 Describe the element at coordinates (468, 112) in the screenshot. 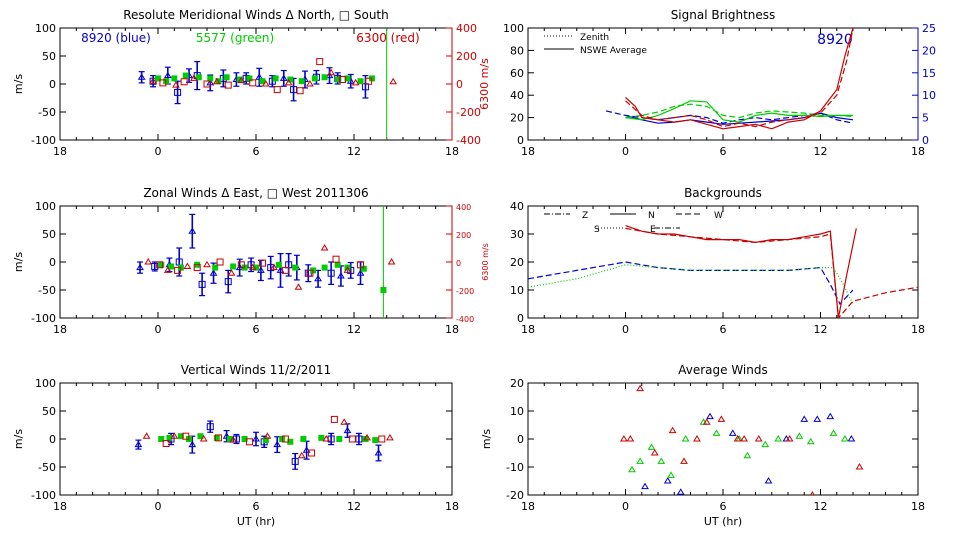

I see `meridional-y2tick-label: -200` at that location.